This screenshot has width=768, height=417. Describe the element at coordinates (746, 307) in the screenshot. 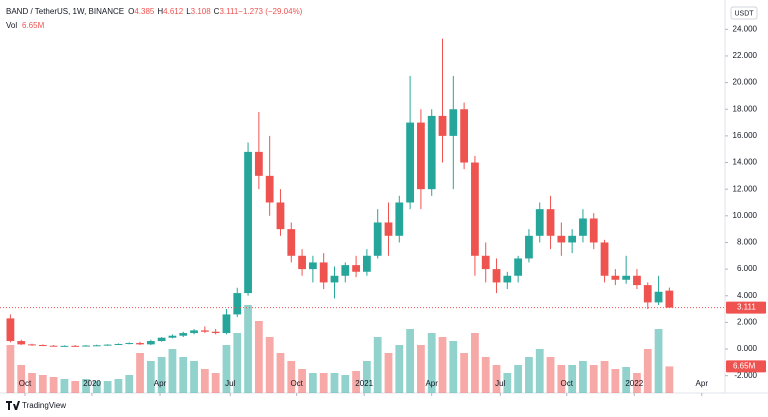

I see `last-price-label: 3.111` at that location.